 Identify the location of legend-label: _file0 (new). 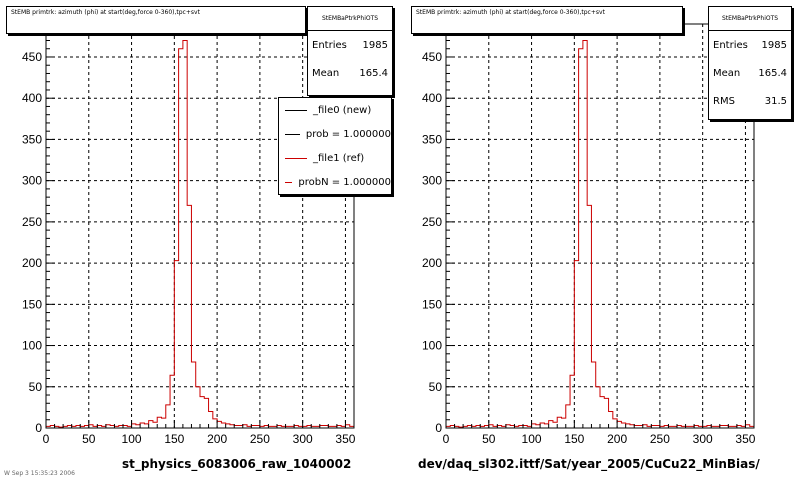
(342, 110).